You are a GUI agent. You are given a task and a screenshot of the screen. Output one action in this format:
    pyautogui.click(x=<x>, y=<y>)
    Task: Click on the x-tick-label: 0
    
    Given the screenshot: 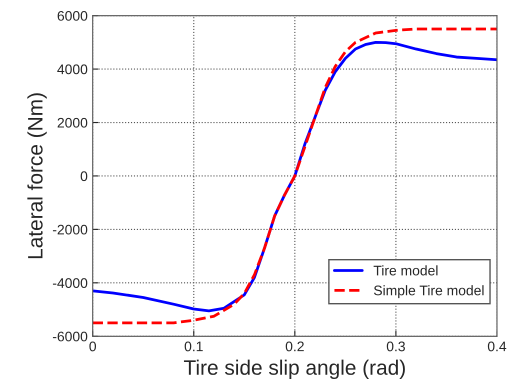 What is the action you would take?
    pyautogui.click(x=92, y=346)
    